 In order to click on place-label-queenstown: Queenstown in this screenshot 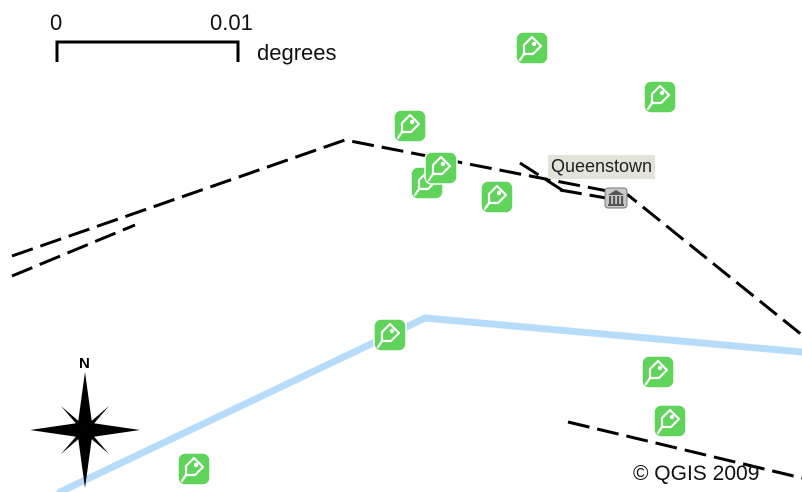, I will do `click(602, 167)`.